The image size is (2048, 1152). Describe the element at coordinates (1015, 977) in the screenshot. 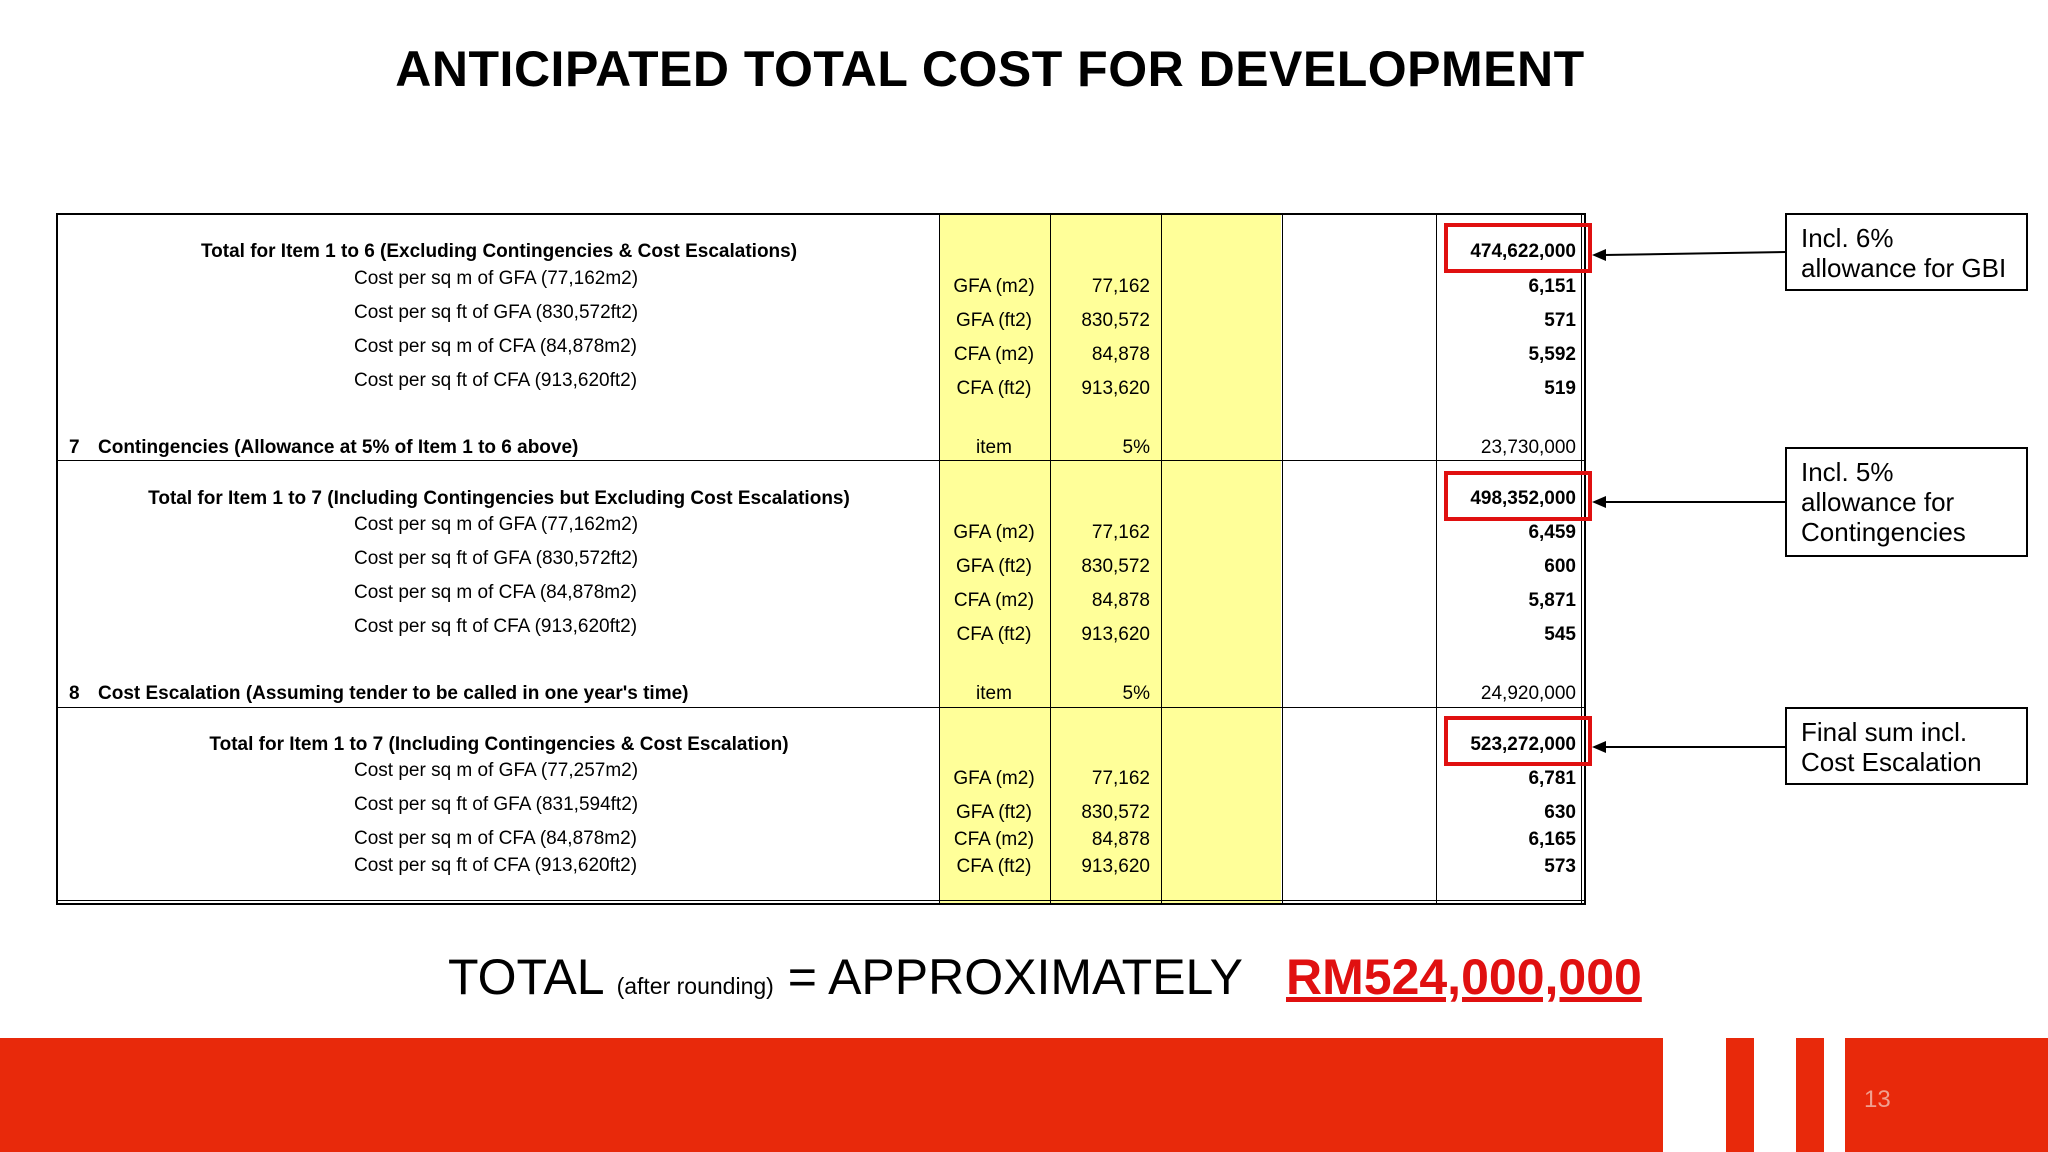

I see `total-middle: = APPROXIMATELY` at that location.